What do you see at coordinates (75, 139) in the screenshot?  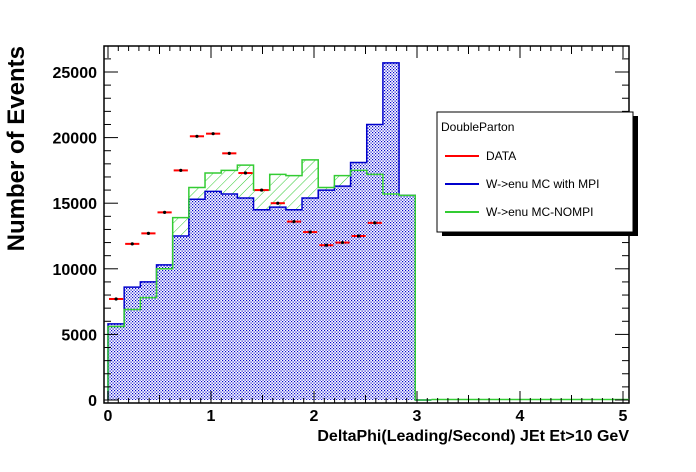 I see `y-tick-label: 20000` at bounding box center [75, 139].